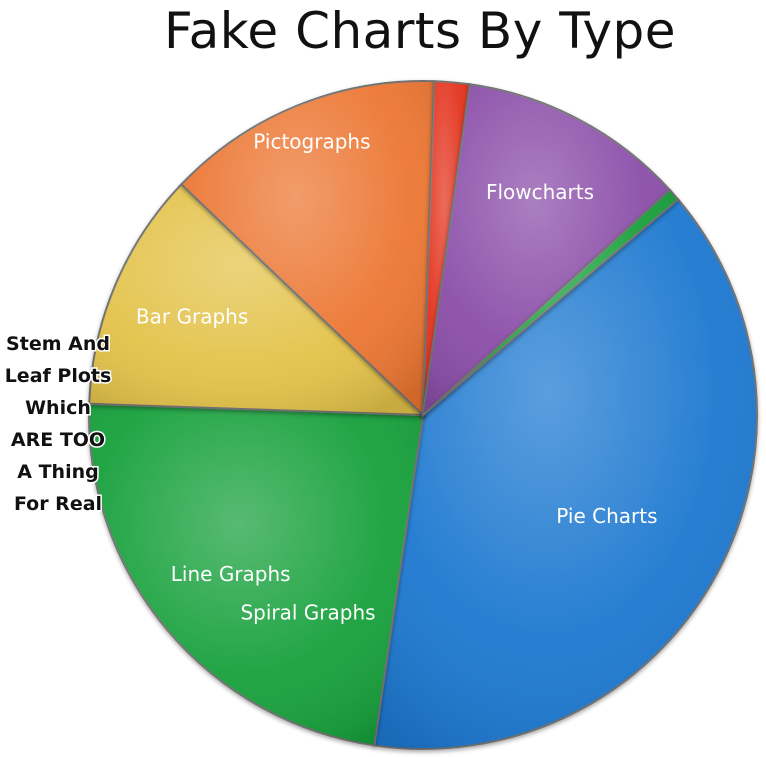 Image resolution: width=766 pixels, height=757 pixels. Describe the element at coordinates (307, 613) in the screenshot. I see `slice-label-spiral-graphs: Spiral Graphs` at that location.